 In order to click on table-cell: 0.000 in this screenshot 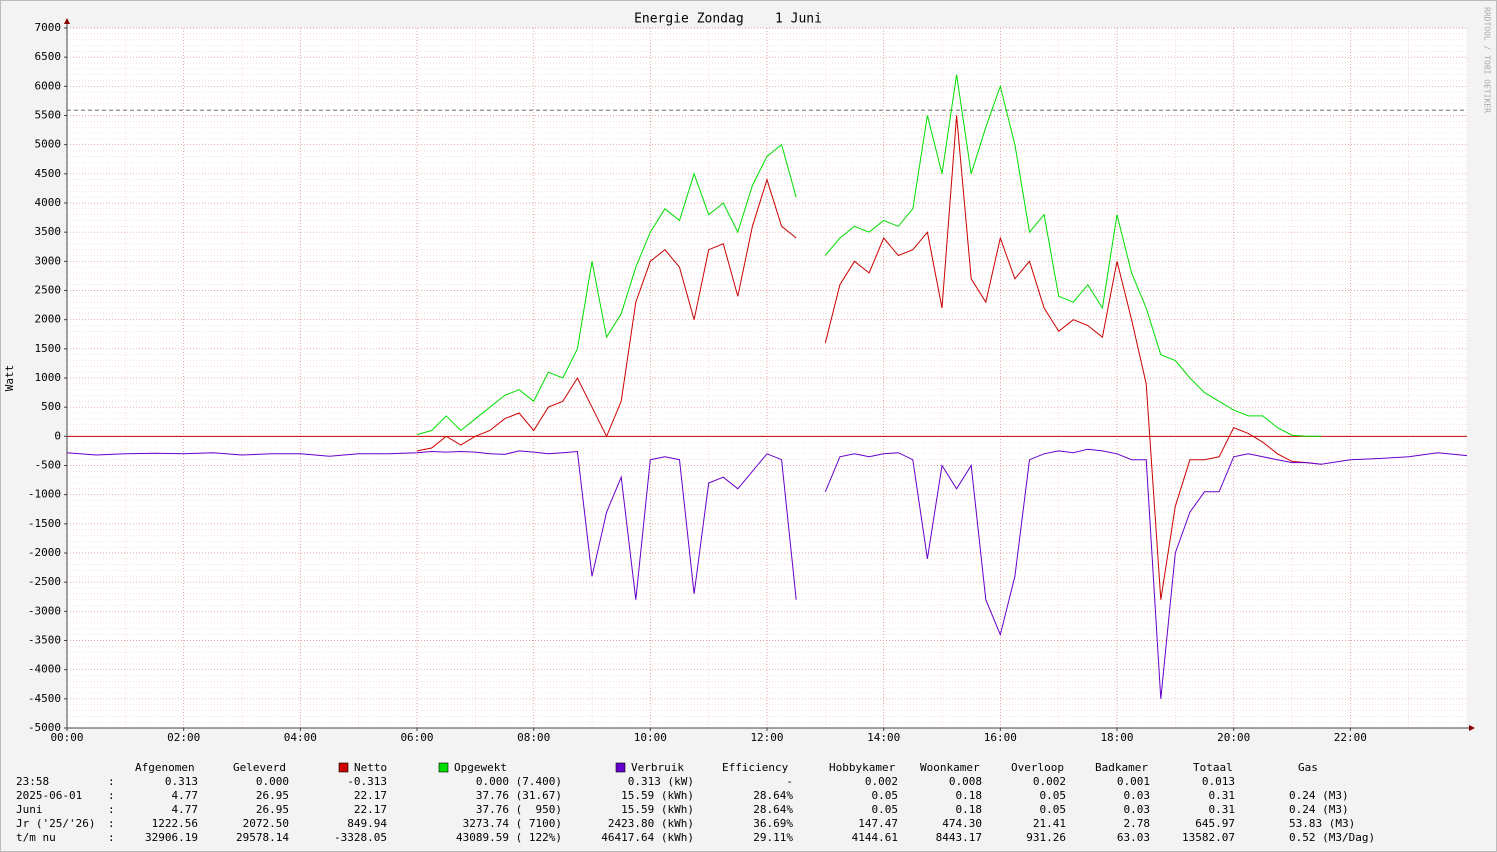, I will do `click(272, 781)`.